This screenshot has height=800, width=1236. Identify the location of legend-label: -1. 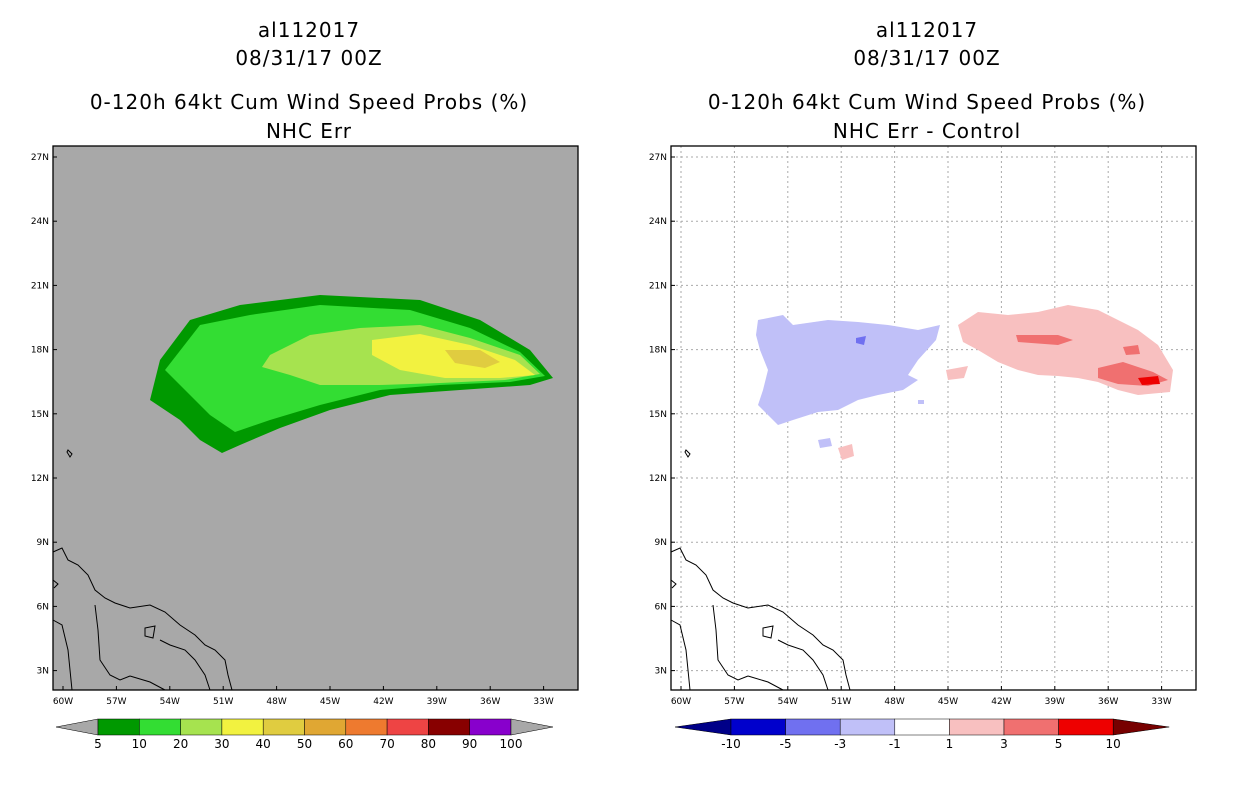
(895, 744).